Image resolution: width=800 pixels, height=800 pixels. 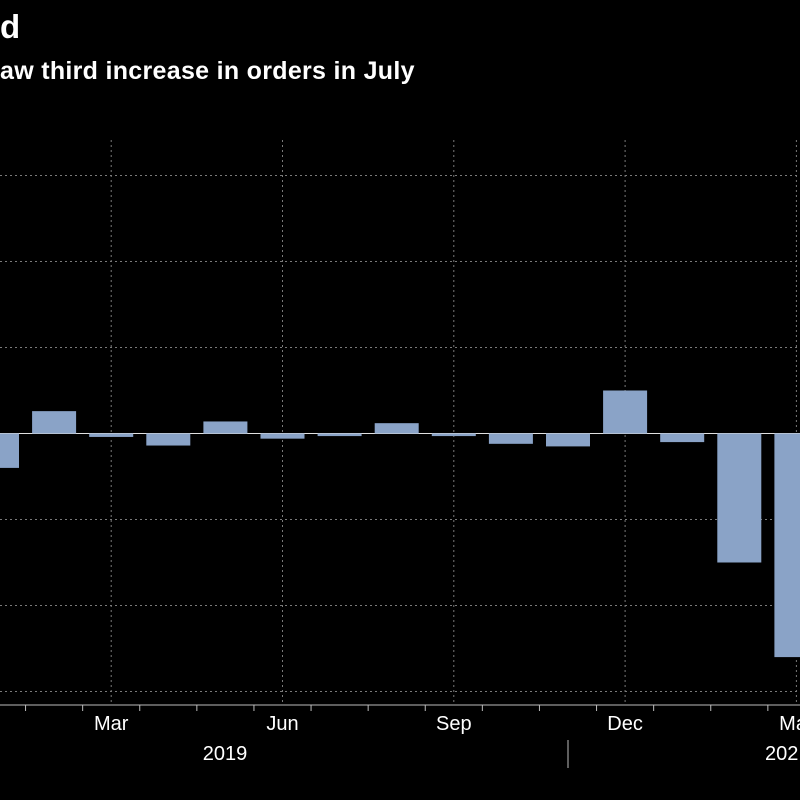 What do you see at coordinates (282, 436) in the screenshot?
I see `bar-jun-2019` at bounding box center [282, 436].